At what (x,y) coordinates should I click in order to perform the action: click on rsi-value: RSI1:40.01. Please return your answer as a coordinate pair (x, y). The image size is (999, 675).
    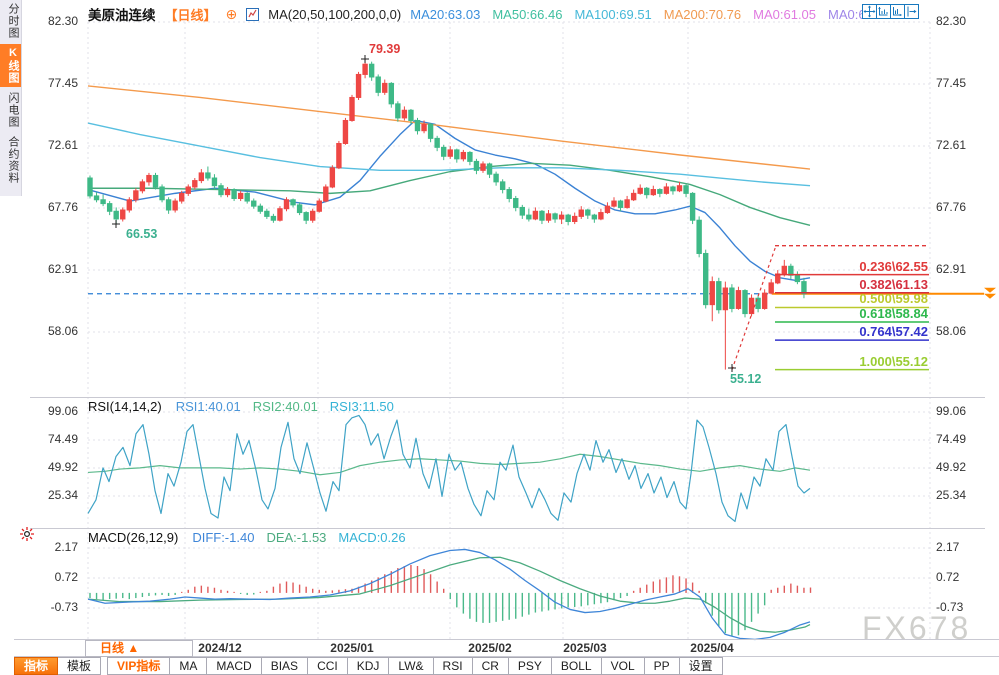
    Looking at the image, I should click on (208, 406).